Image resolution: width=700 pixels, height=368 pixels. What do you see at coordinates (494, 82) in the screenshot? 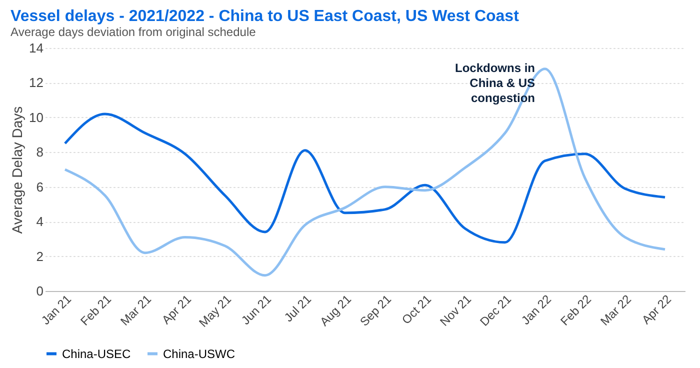
I see `annotation: Lockdowns in China & US congestion` at bounding box center [494, 82].